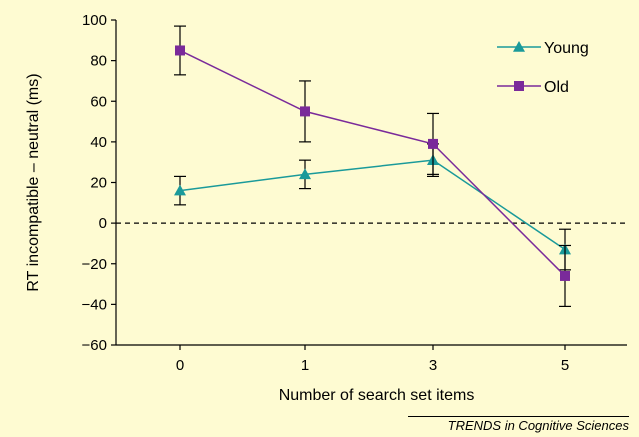 This screenshot has width=639, height=437. Describe the element at coordinates (94, 345) in the screenshot. I see `y-tick-label: −60` at that location.